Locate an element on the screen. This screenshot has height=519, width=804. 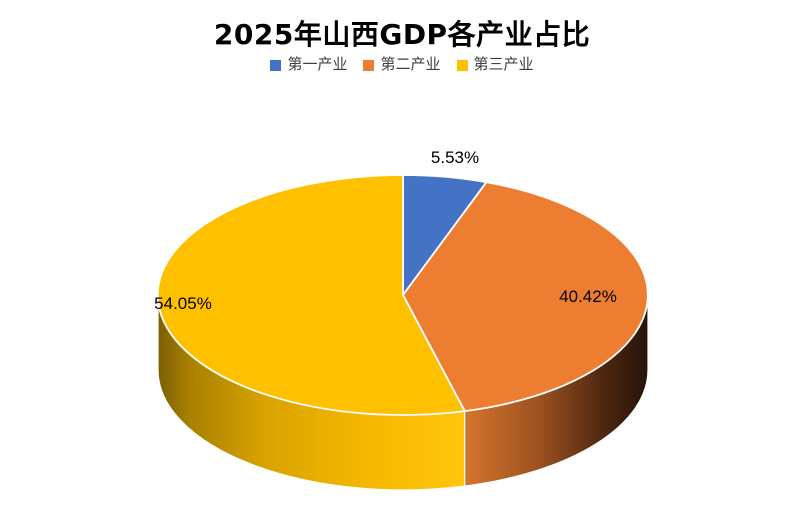
chart-legend: 第一产业 第二产业 第三产业 is located at coordinates (402, 65).